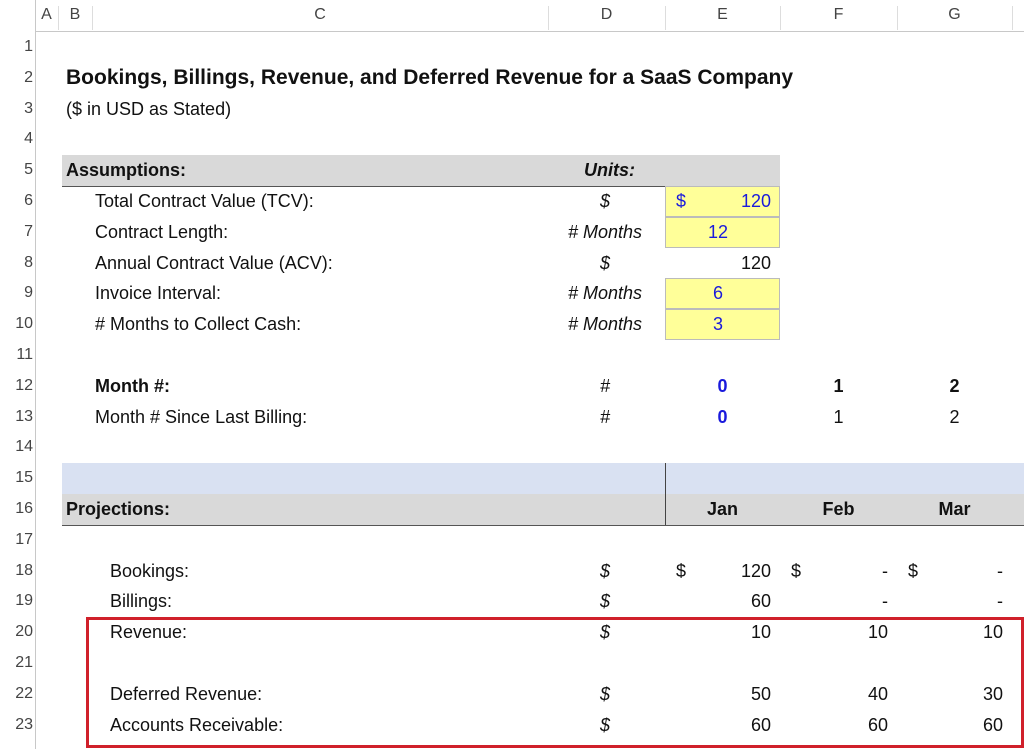 The width and height of the screenshot is (1024, 749). I want to click on divider, so click(665, 494).